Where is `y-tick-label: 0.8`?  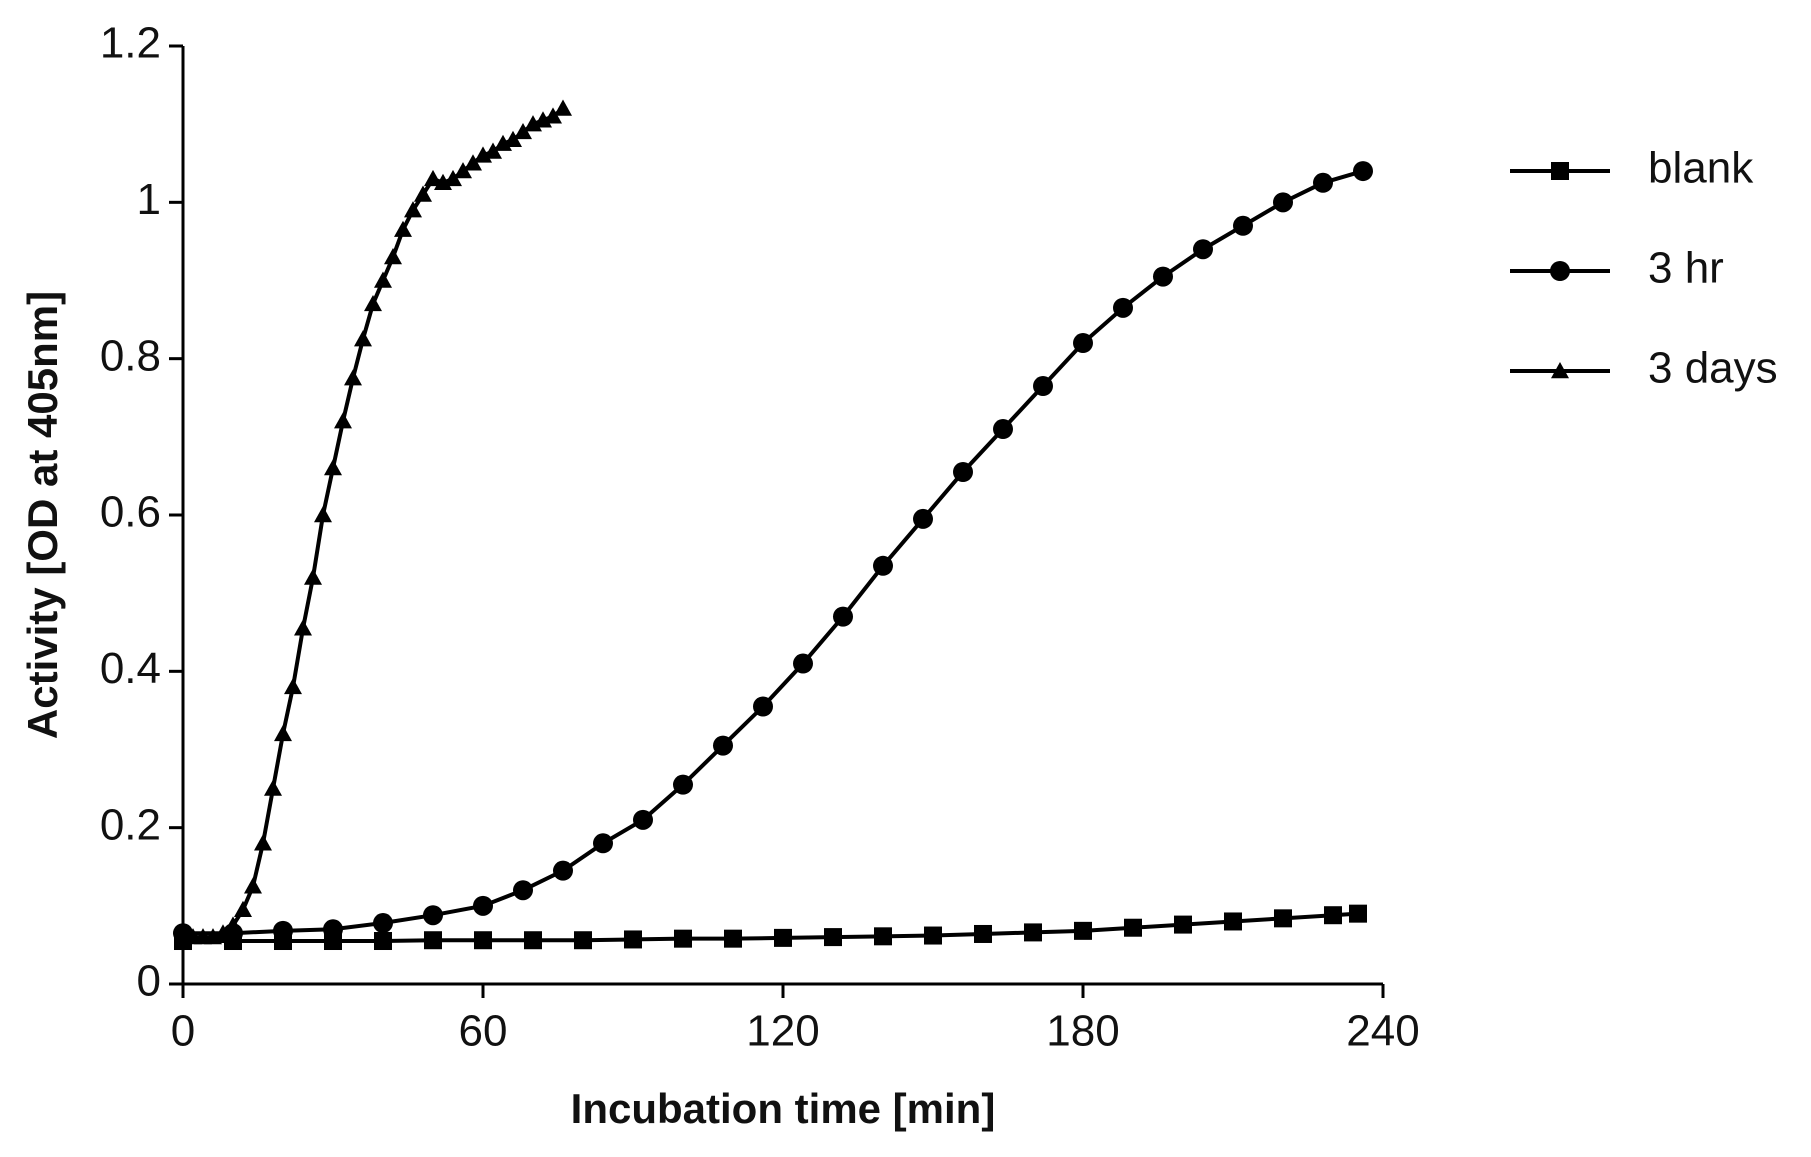 y-tick-label: 0.8 is located at coordinates (130, 355).